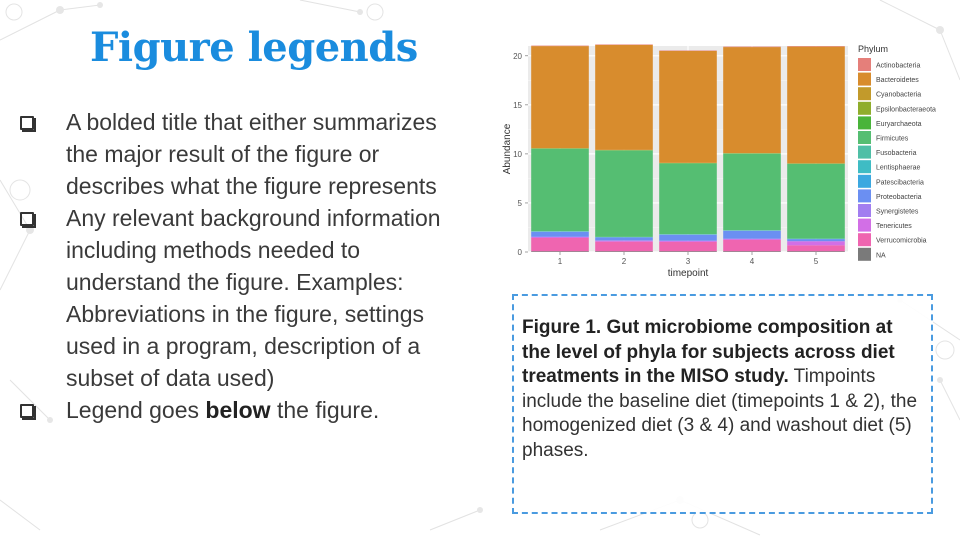 The height and width of the screenshot is (540, 960). I want to click on legend-label: Verrucomicrobia, so click(901, 241).